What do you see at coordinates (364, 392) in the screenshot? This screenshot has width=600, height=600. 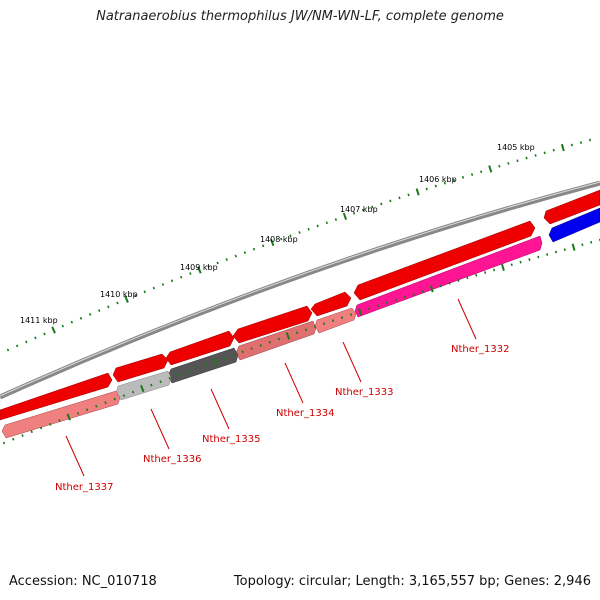 I see `gene-label-nther-1333: Nther_1333` at bounding box center [364, 392].